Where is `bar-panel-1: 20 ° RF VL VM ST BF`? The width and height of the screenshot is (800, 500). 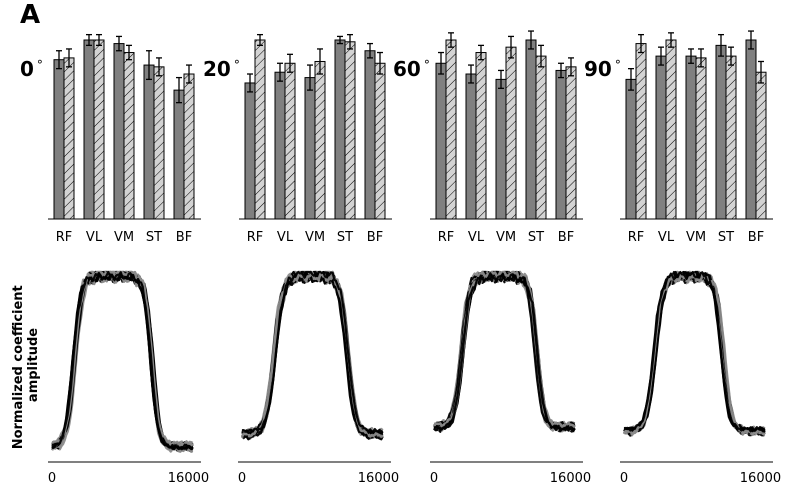 bar-panel-1: 20 ° RF VL VM ST BF is located at coordinates (297, 139).